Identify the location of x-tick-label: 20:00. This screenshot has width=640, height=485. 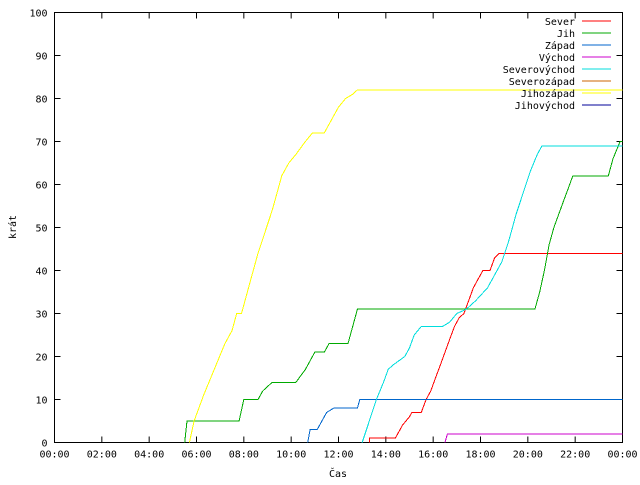
(528, 455).